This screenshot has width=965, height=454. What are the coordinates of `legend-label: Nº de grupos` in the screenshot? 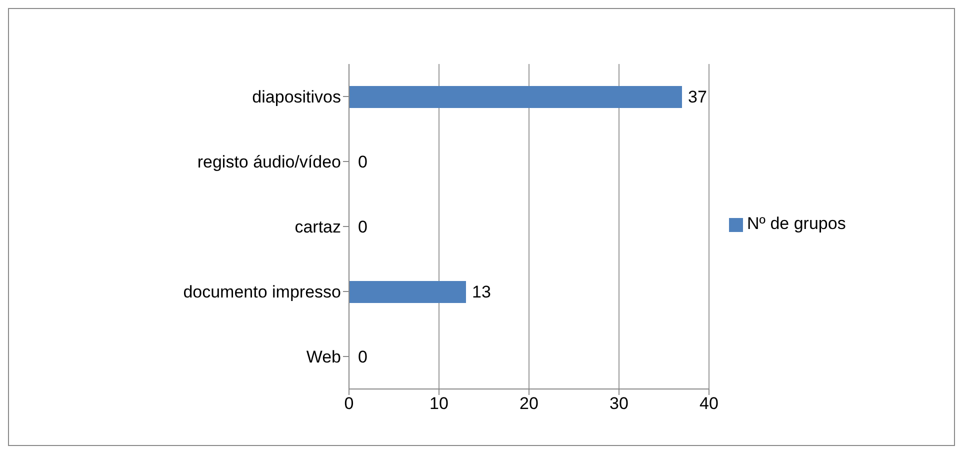 It's located at (796, 223).